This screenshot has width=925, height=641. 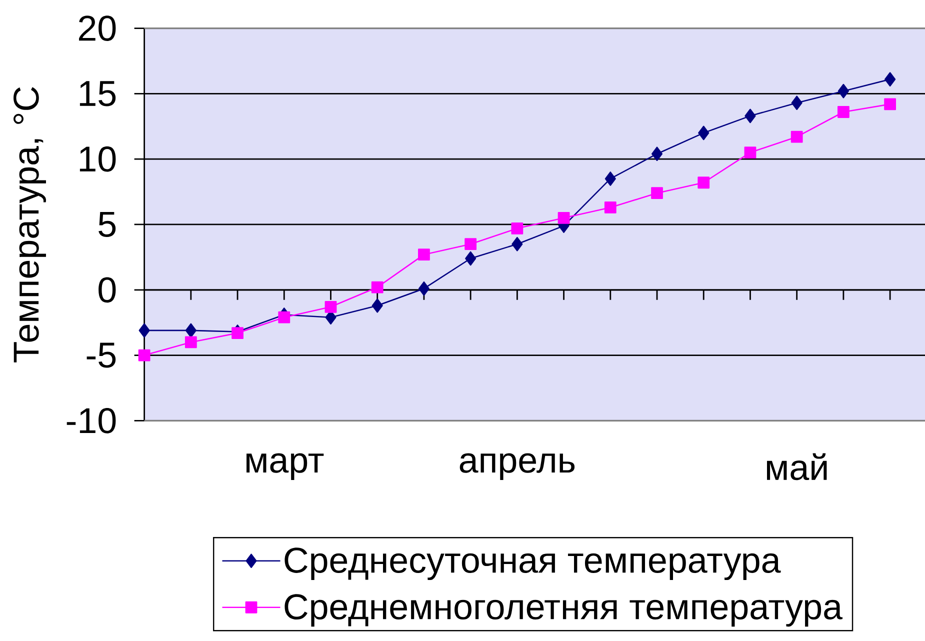 What do you see at coordinates (563, 610) in the screenshot?
I see `legend-label: Среднемноголетняя температура` at bounding box center [563, 610].